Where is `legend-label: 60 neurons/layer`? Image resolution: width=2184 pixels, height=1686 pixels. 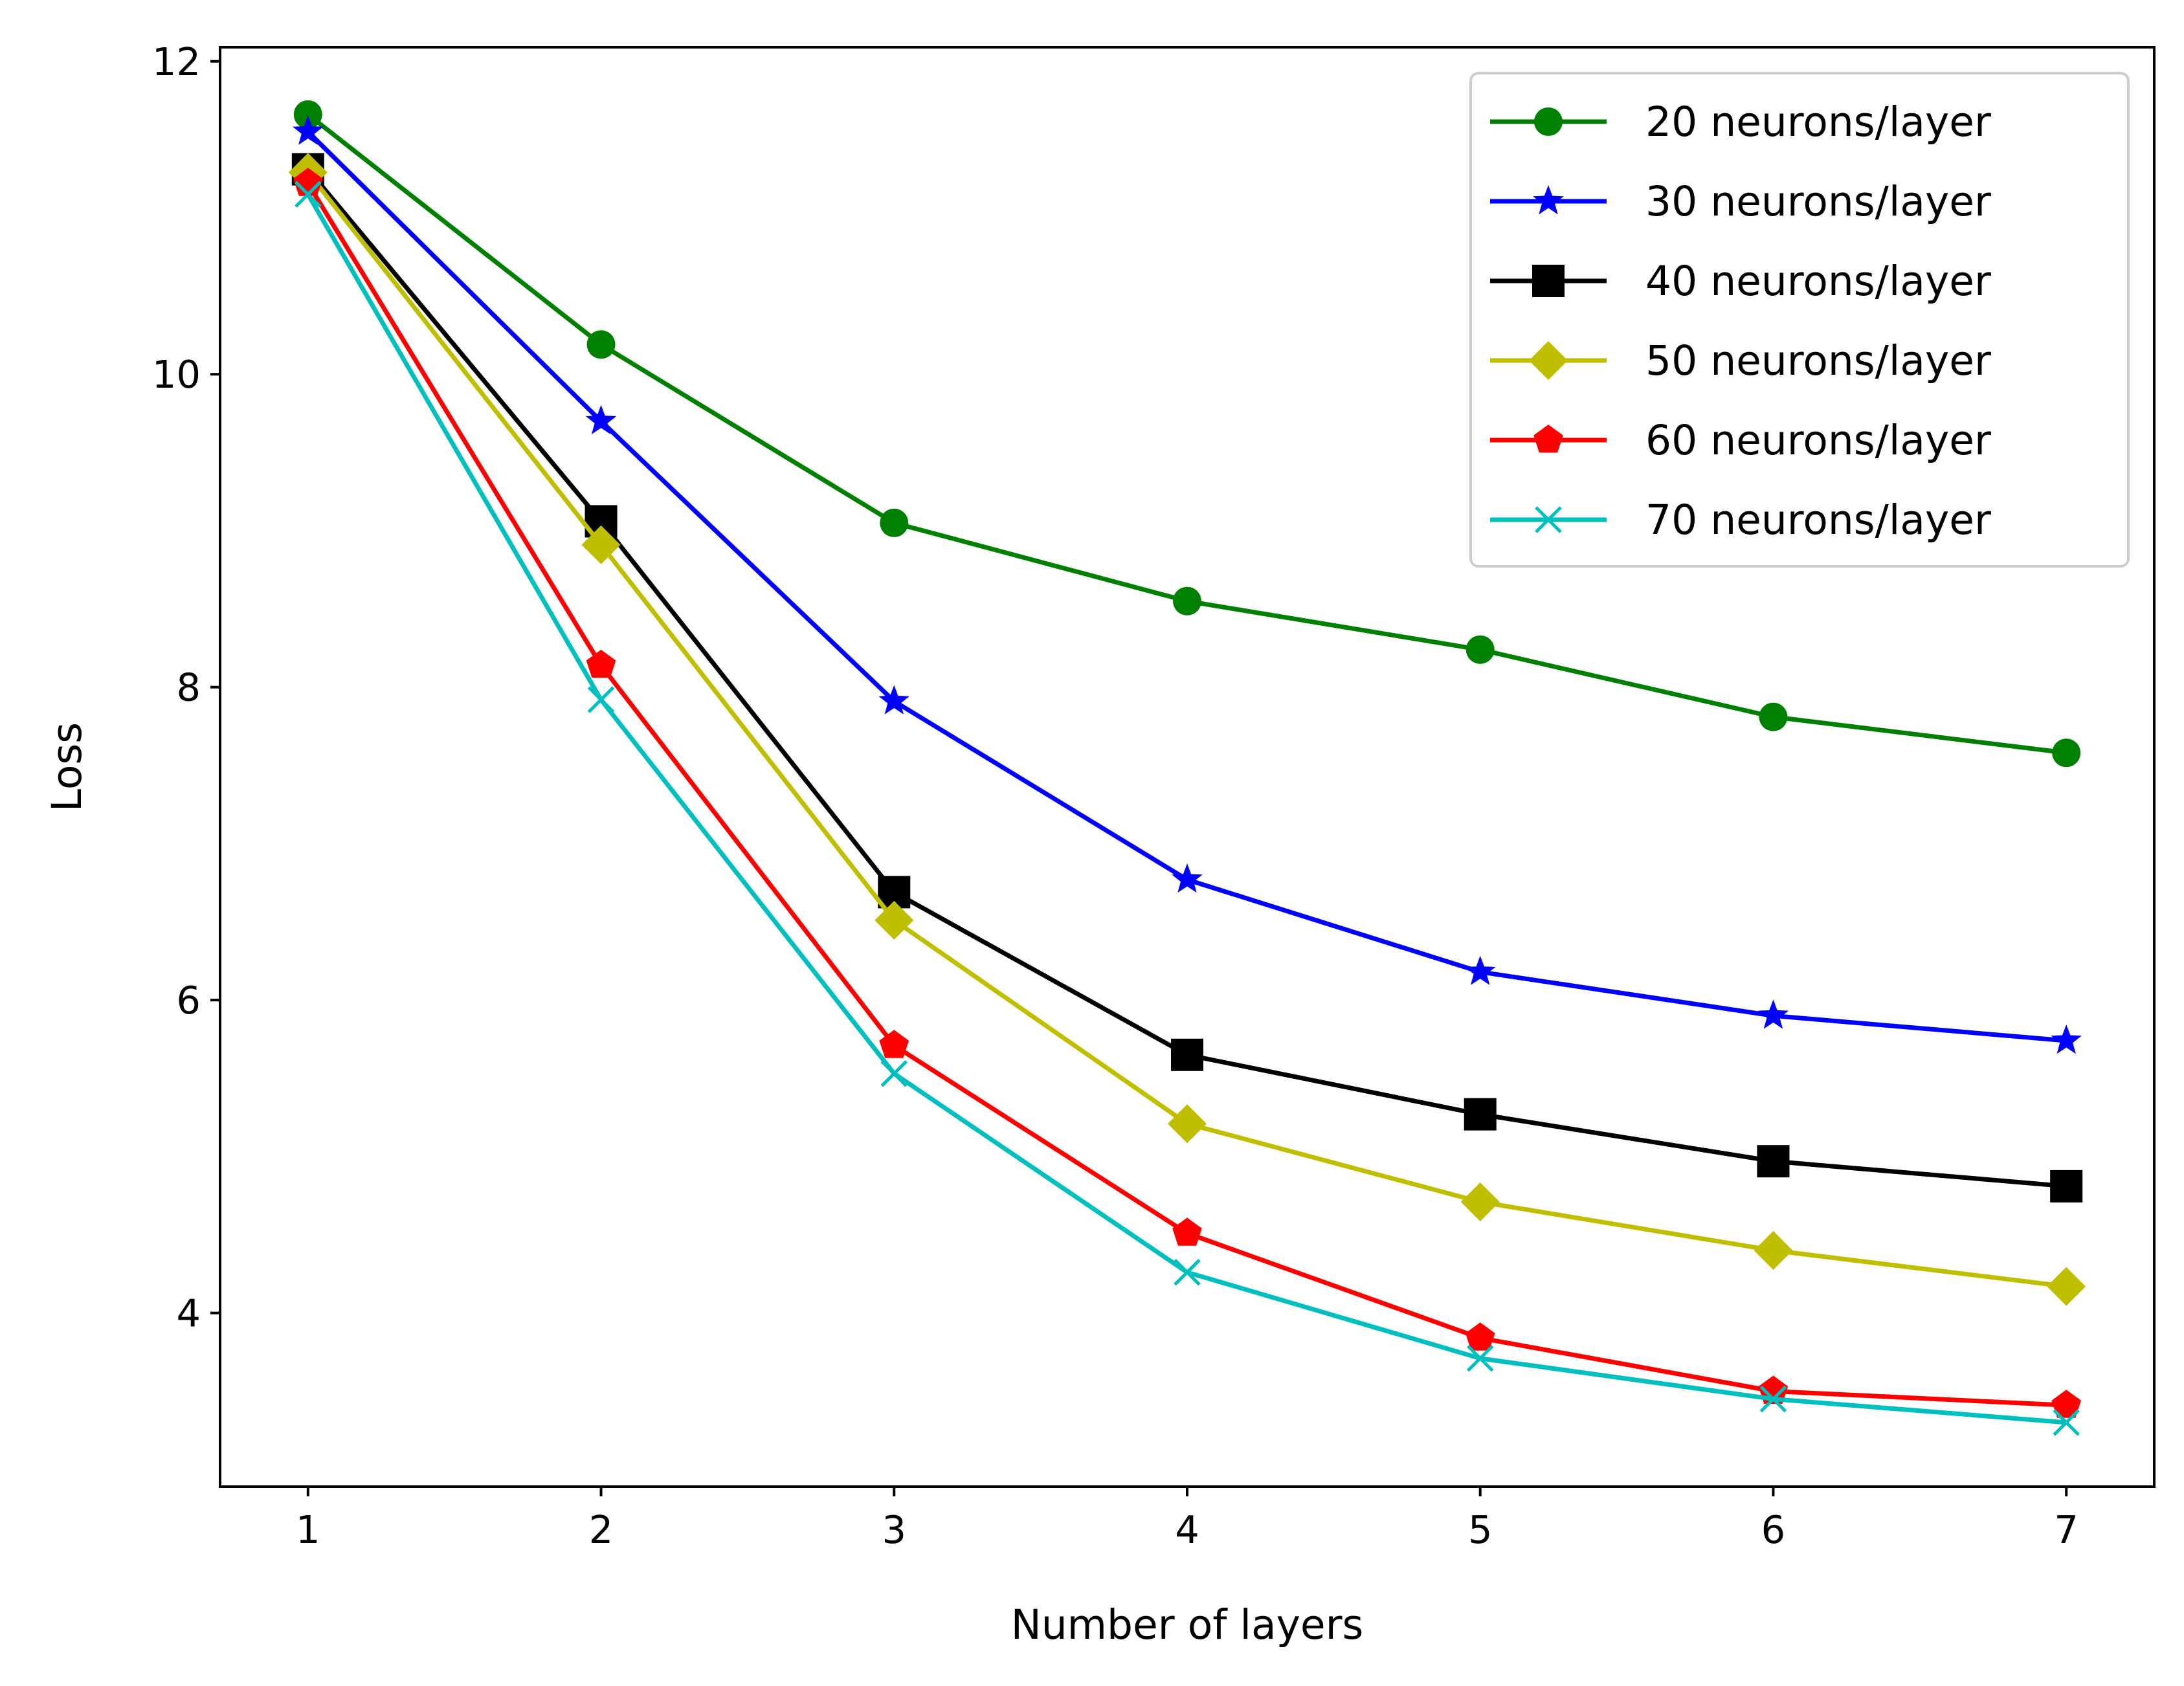 legend-label: 60 neurons/layer is located at coordinates (1818, 441).